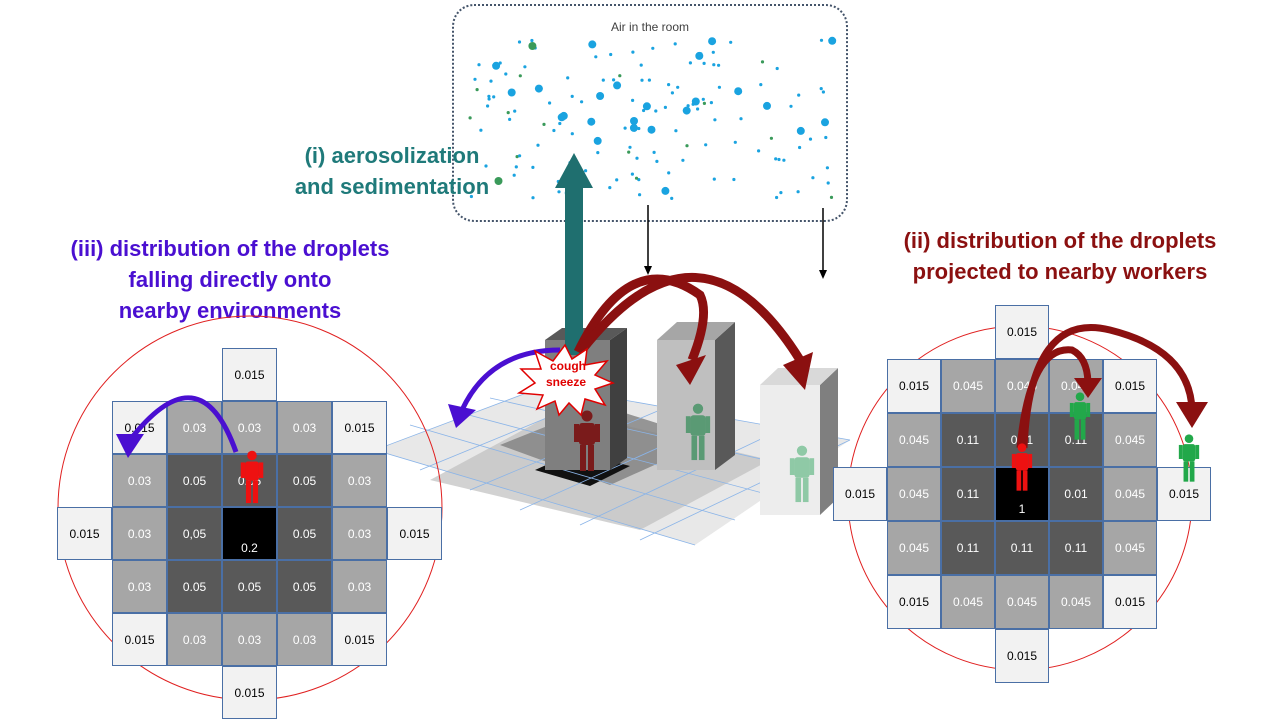 Image resolution: width=1280 pixels, height=720 pixels. Describe the element at coordinates (392, 186) in the screenshot. I see `title-aerosolization-line-2: and sedimentation` at that location.